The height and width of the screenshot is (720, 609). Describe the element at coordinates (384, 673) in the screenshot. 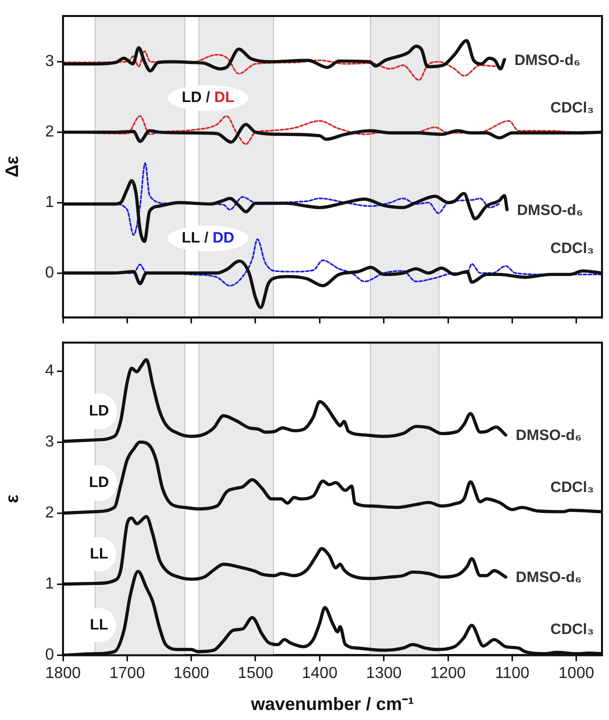

I see `x-tick-label: 1300` at that location.